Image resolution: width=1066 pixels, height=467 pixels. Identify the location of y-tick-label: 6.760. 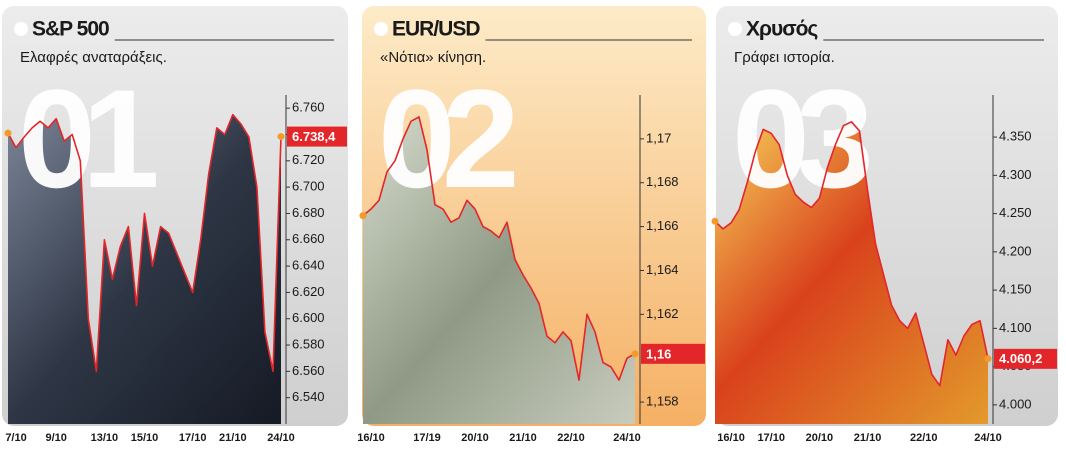
(308, 107).